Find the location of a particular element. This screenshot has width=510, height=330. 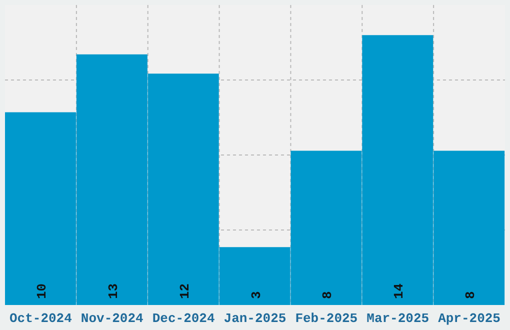

x-tick-label: Apr-2025 is located at coordinates (469, 318).